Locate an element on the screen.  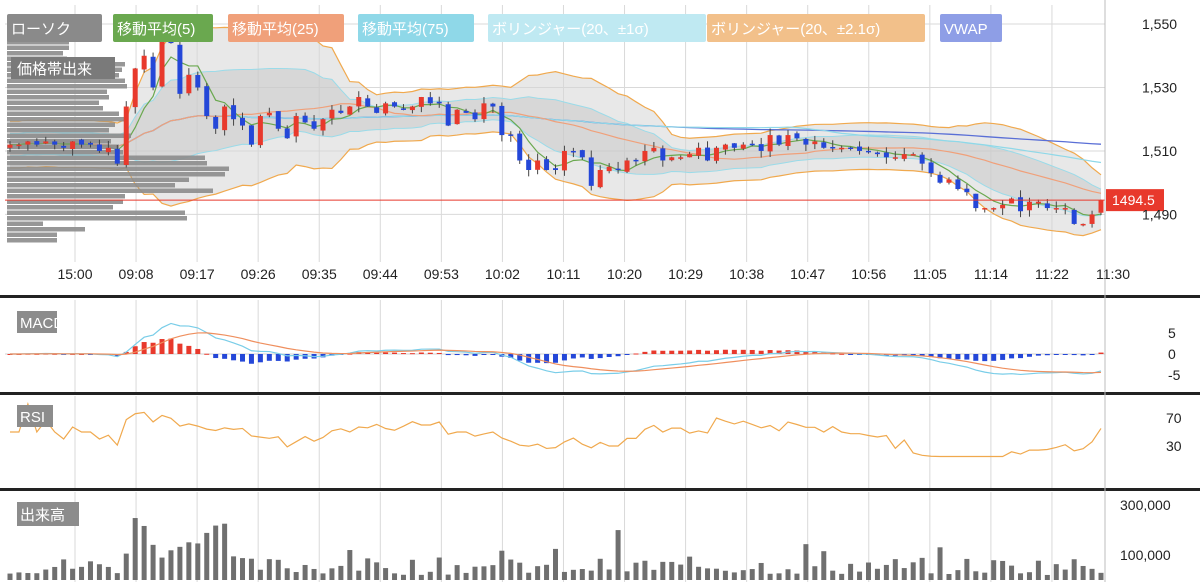
volume-tick-label: 300,000 is located at coordinates (1145, 505).